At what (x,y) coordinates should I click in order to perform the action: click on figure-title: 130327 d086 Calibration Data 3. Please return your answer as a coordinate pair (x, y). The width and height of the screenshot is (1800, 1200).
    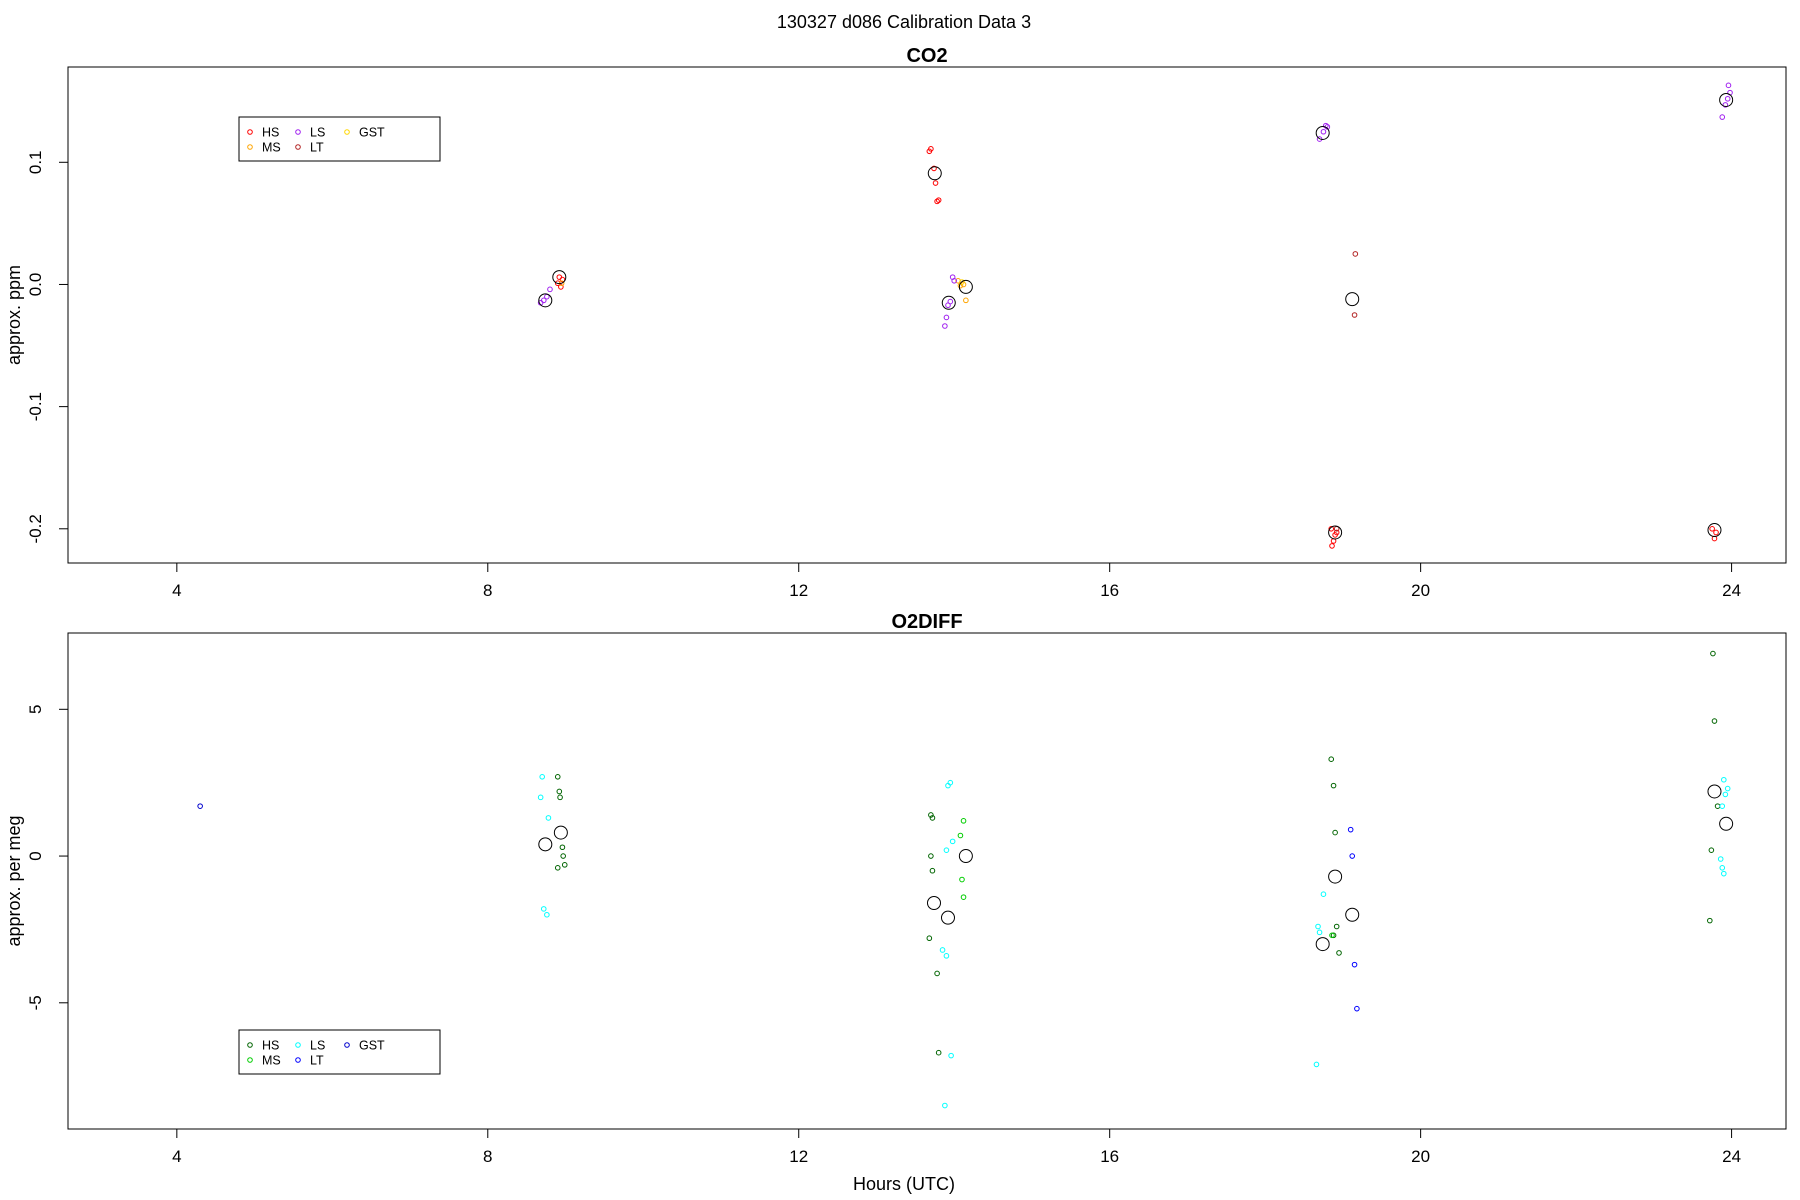
    Looking at the image, I should click on (904, 22).